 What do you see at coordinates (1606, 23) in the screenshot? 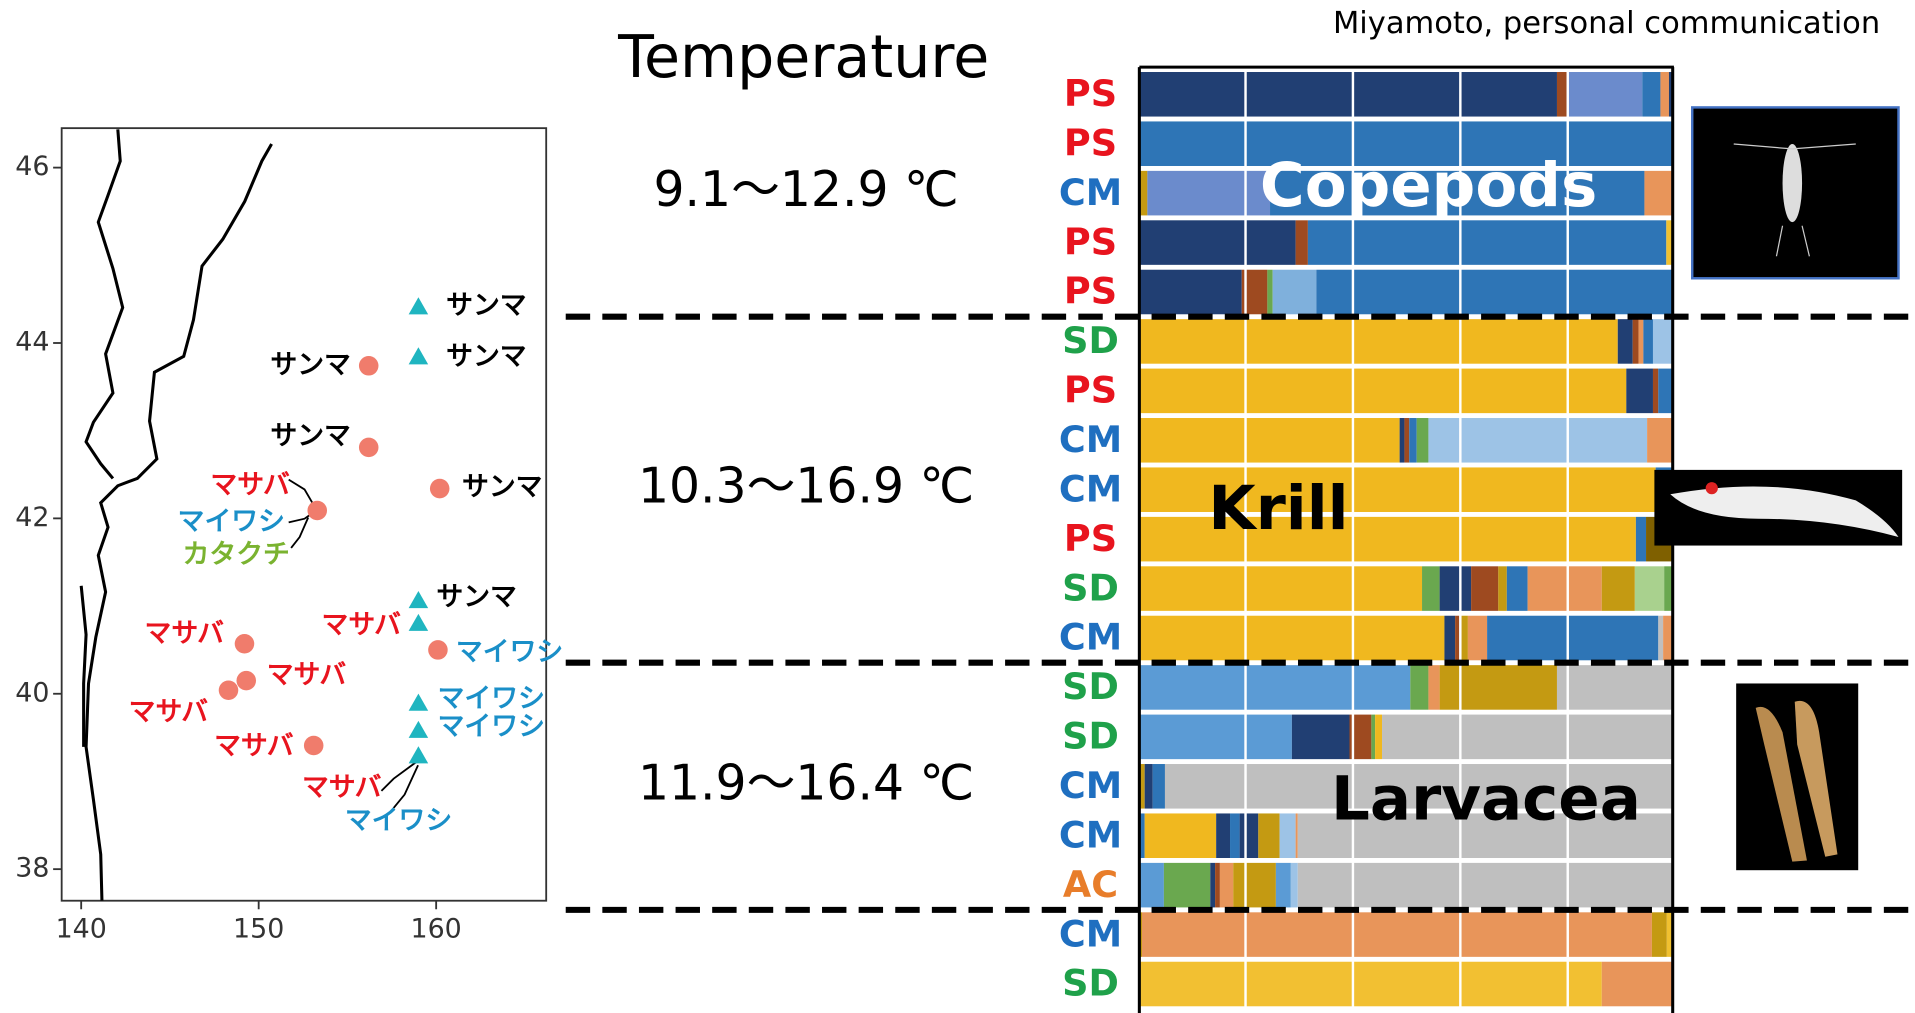
I see `credit: Miyamoto, personal communication` at bounding box center [1606, 23].